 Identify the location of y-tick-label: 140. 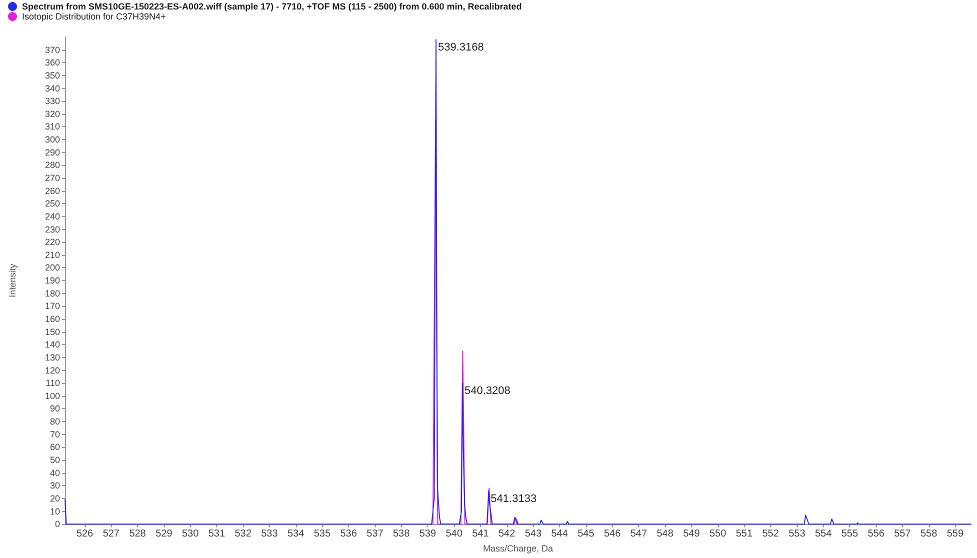
(52, 345).